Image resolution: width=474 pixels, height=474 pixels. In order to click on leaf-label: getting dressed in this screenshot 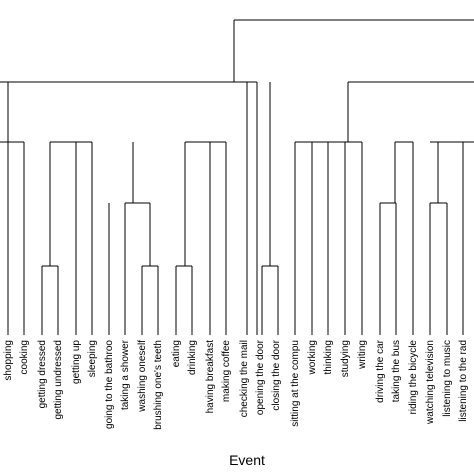, I will do `click(42, 374)`.